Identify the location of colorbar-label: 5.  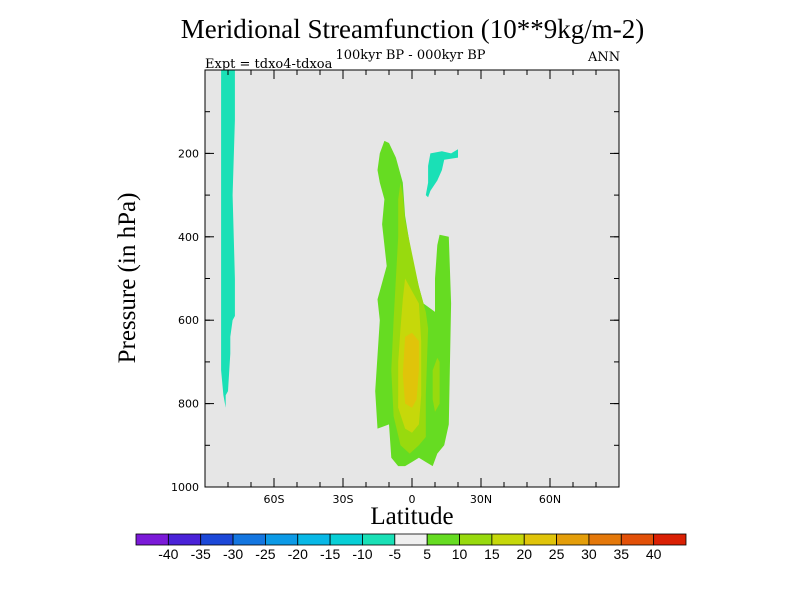
(427, 554).